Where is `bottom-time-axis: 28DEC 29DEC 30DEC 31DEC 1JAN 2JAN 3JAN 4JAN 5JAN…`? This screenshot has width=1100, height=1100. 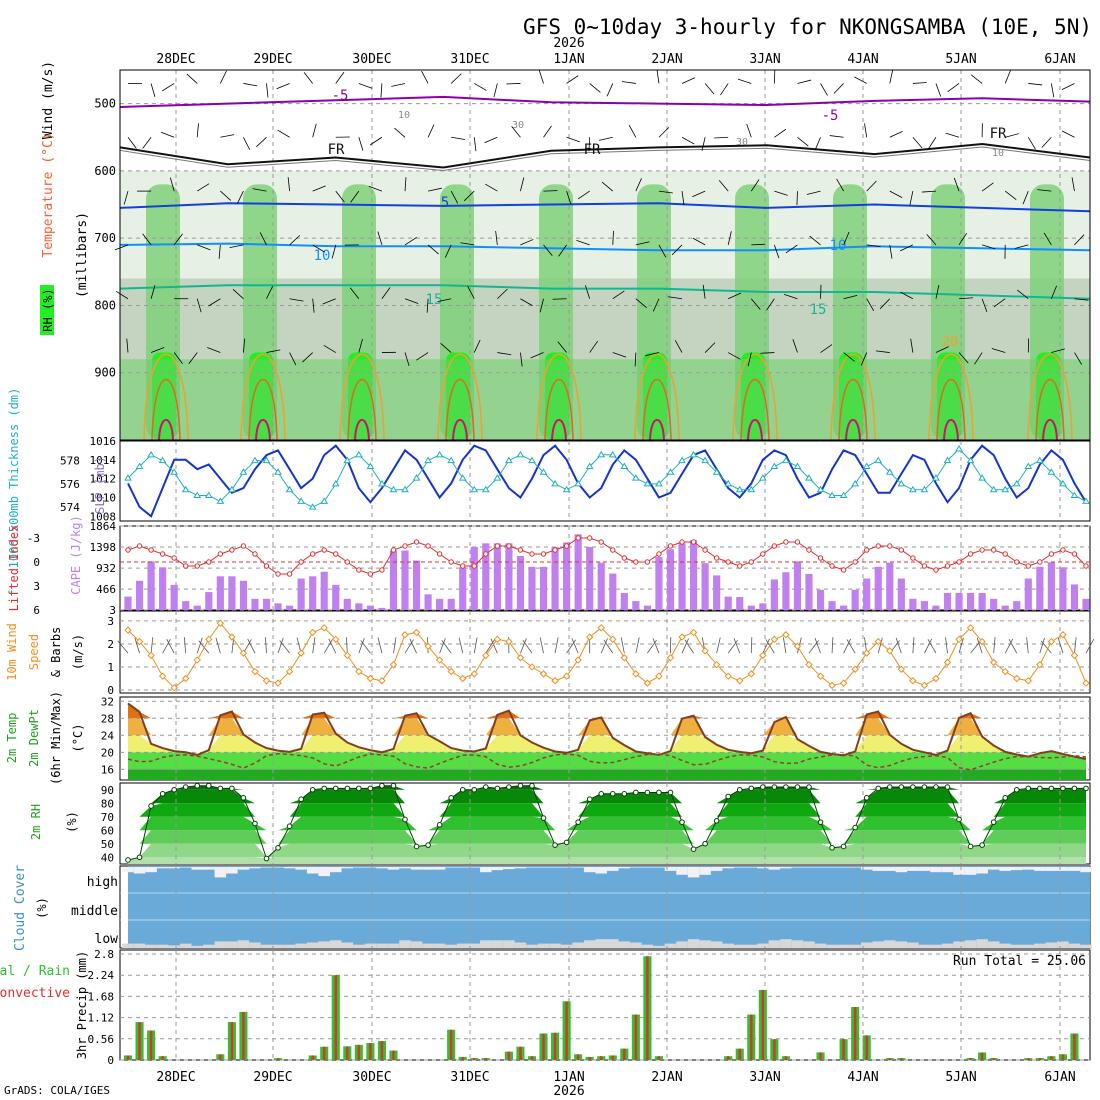
bottom-time-axis: 28DEC 29DEC 30DEC 31DEC 1JAN 2JAN 3JAN 4JAN 5JAN… is located at coordinates (615, 1084).